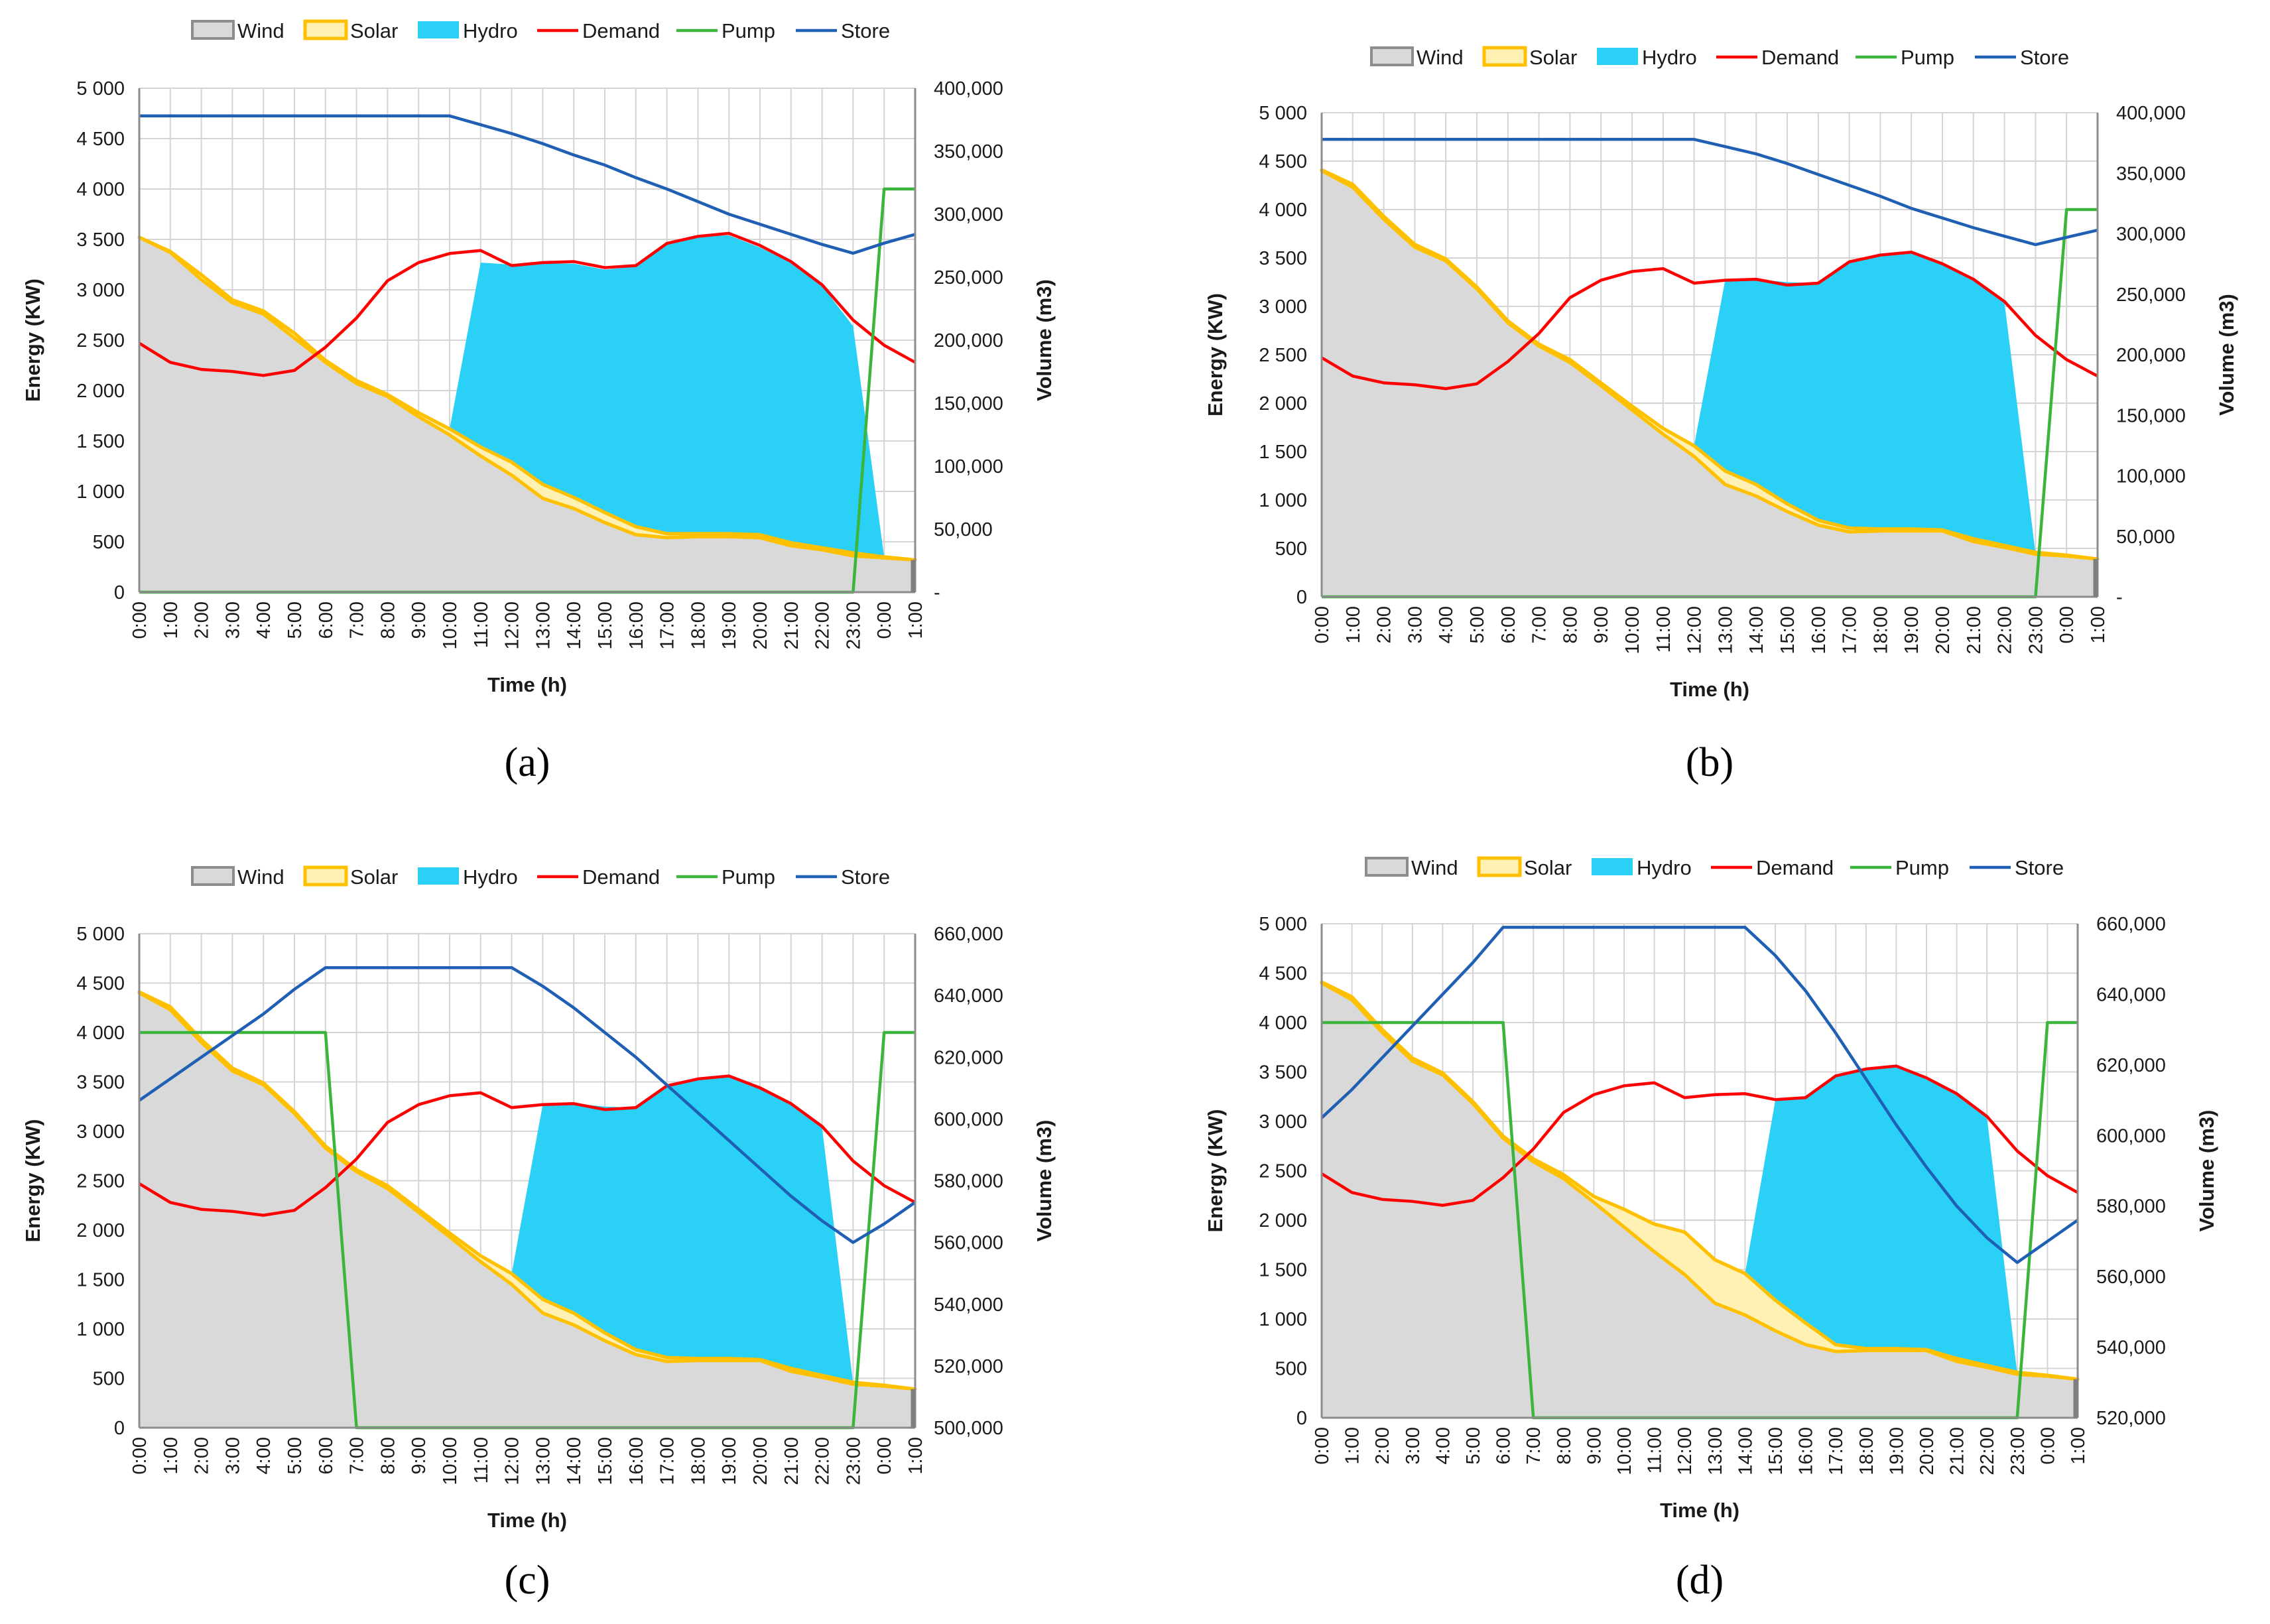 This screenshot has height=1624, width=2270. Describe the element at coordinates (32, 341) in the screenshot. I see `y-axis-title: Energy (KW)` at that location.